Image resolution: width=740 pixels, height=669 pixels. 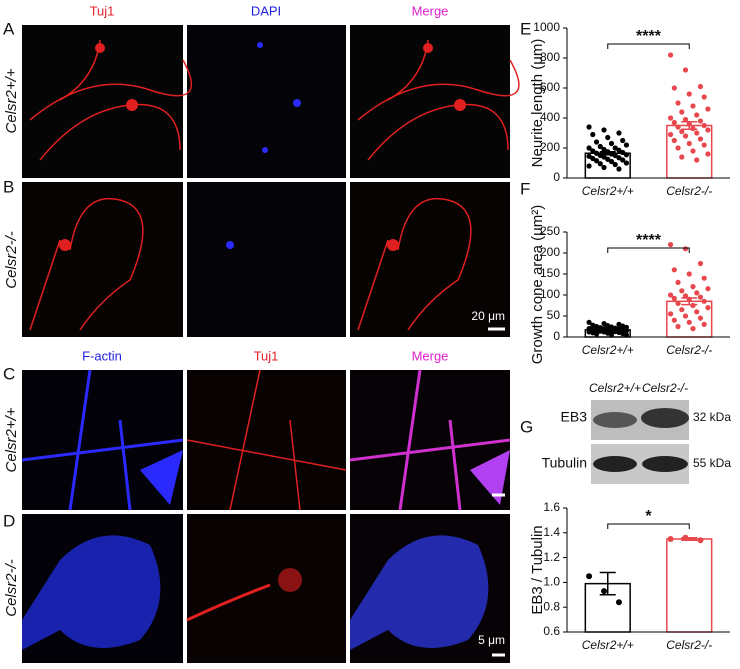 I want to click on y-tick-label: 50, so click(x=554, y=315).